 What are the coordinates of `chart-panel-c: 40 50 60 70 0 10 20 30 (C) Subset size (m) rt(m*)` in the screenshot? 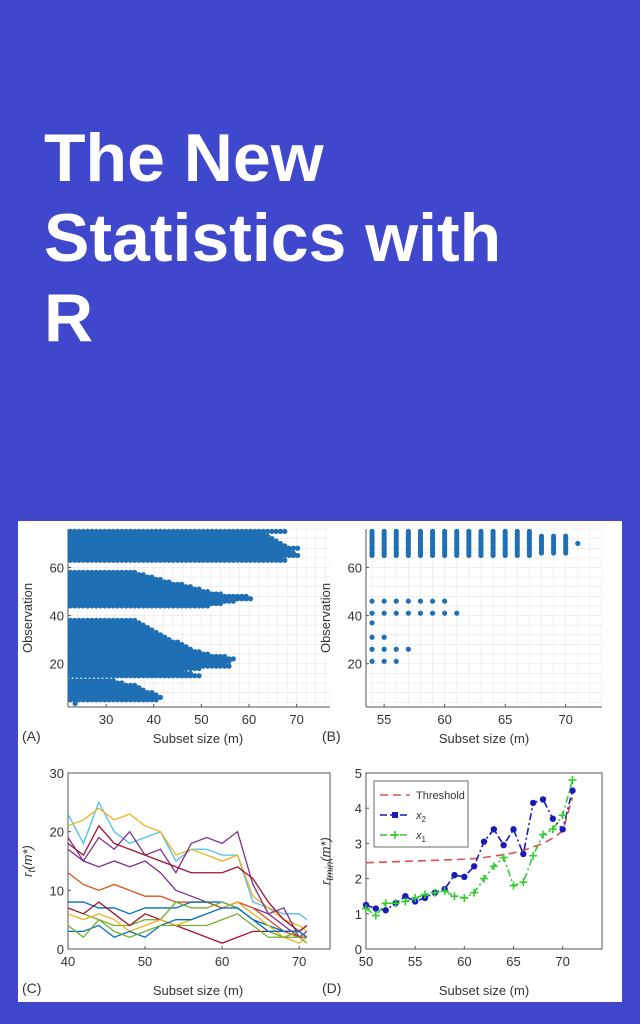 It's located at (175, 882).